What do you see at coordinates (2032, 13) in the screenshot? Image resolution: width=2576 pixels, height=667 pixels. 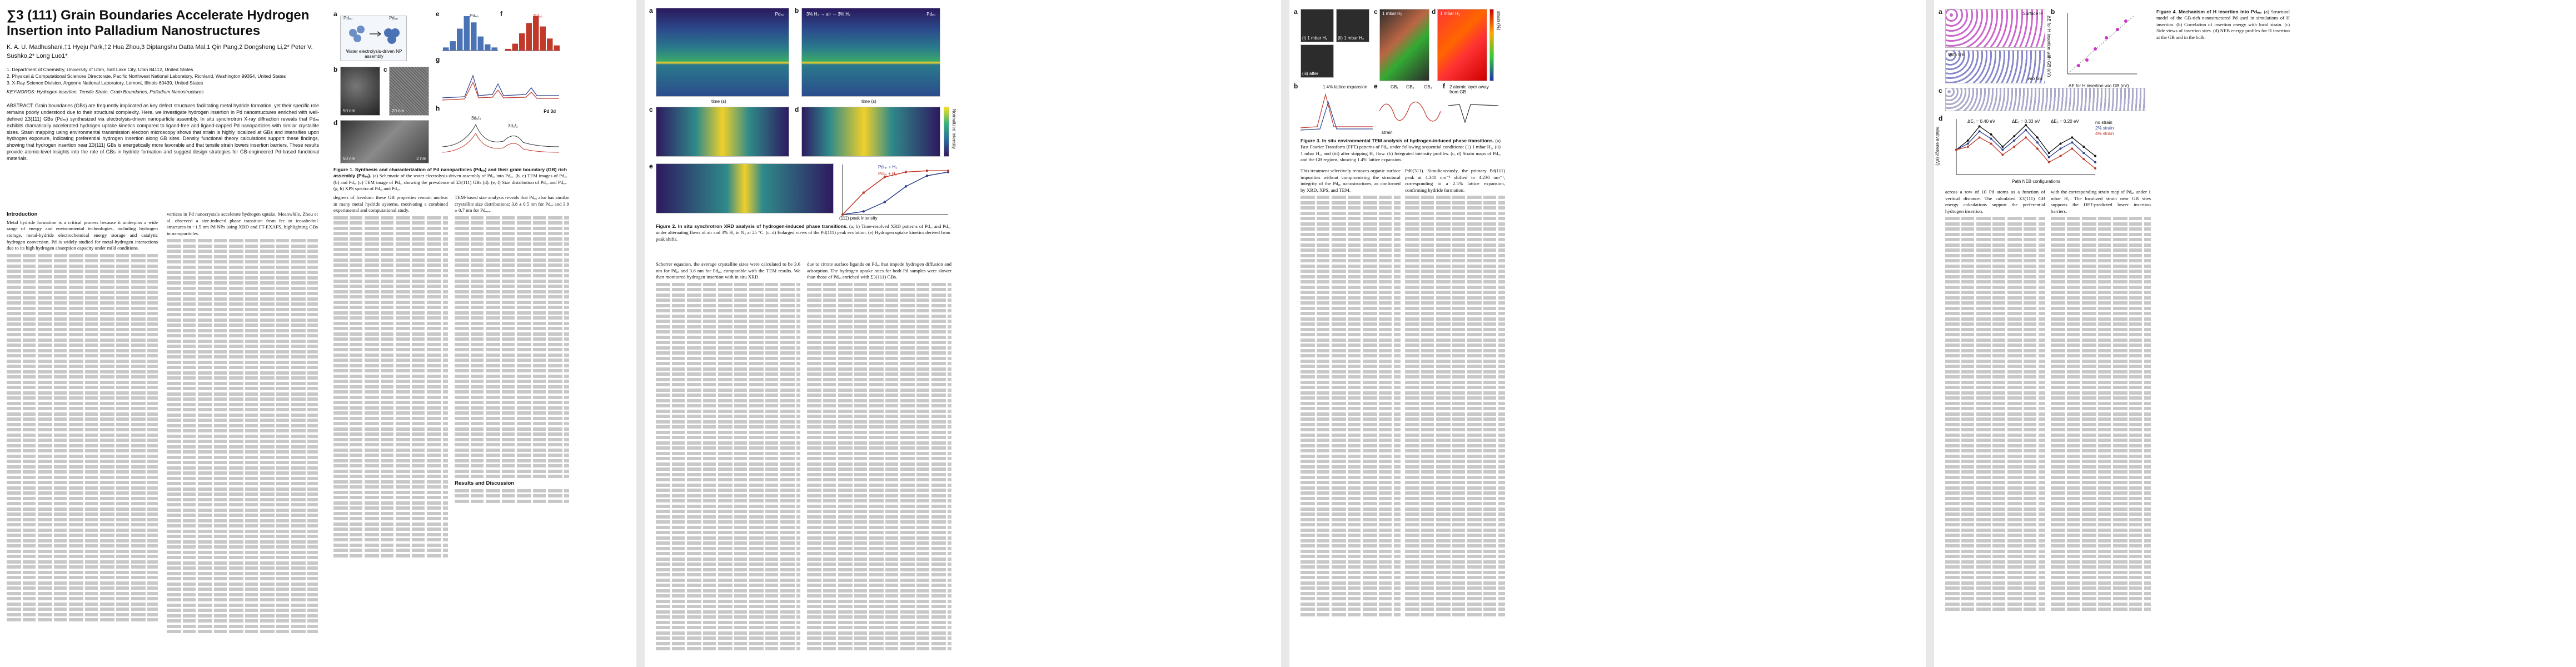 I see `surface-h-label: Surface H` at bounding box center [2032, 13].